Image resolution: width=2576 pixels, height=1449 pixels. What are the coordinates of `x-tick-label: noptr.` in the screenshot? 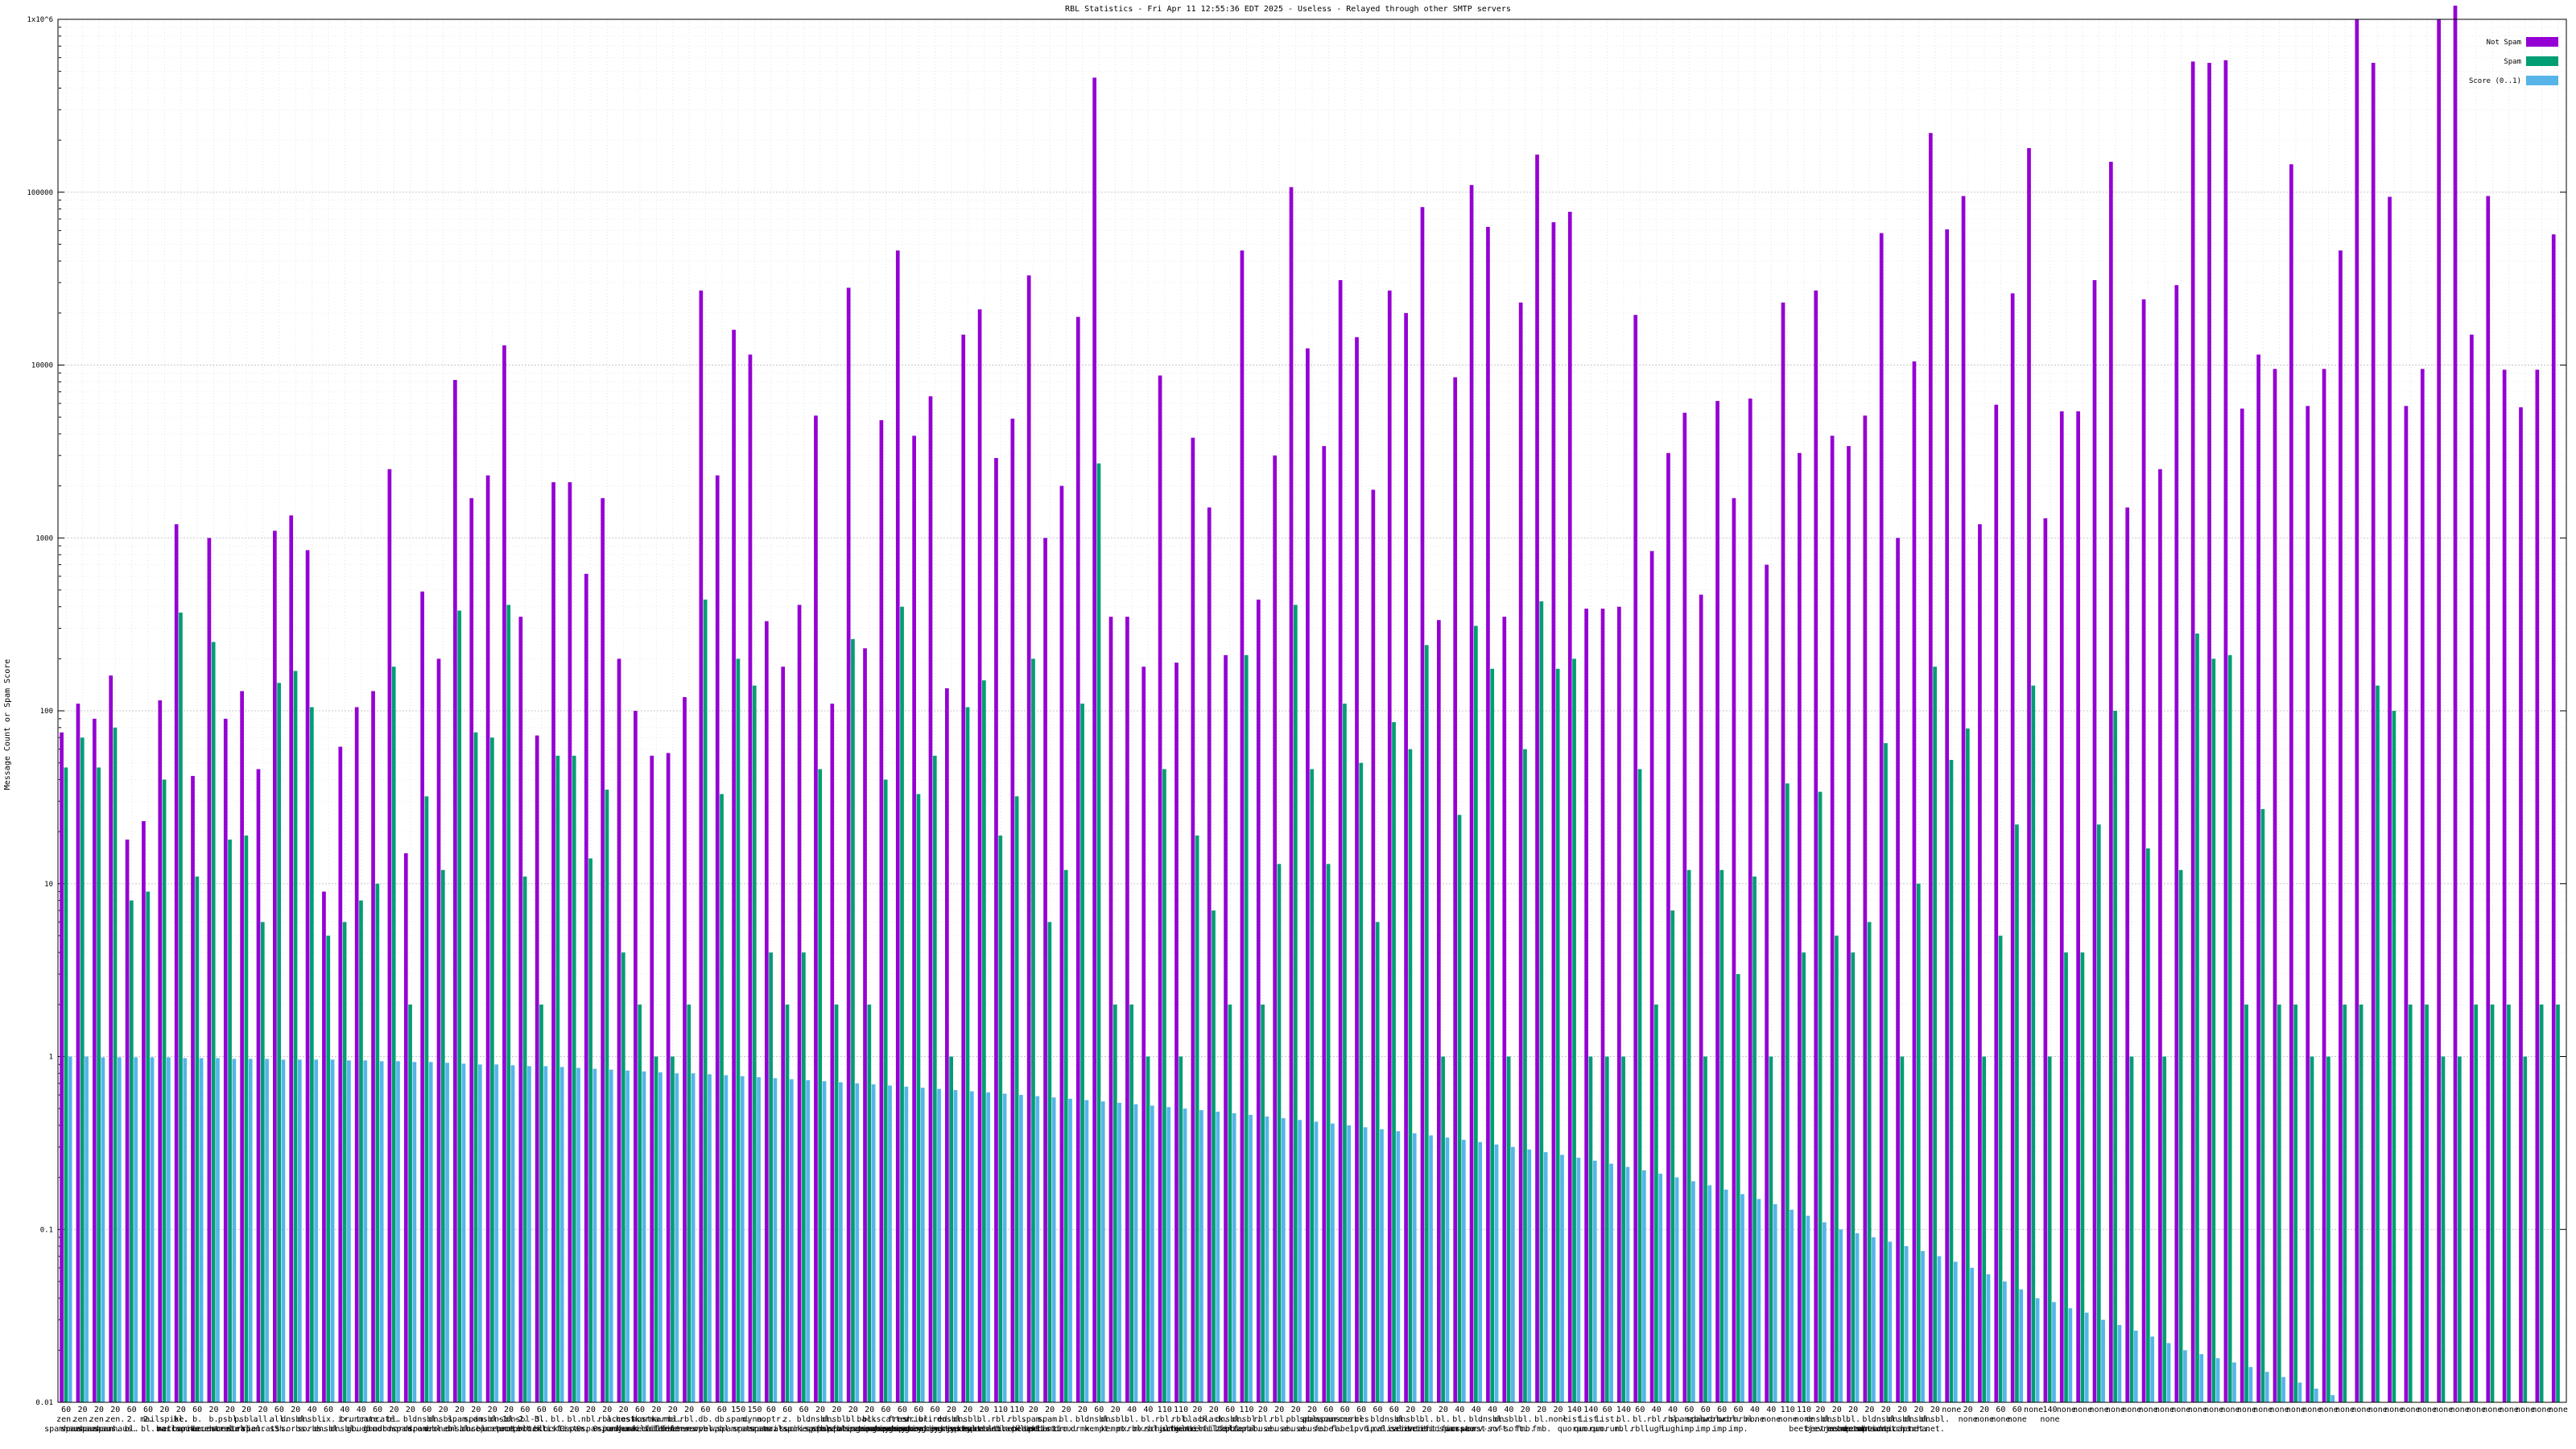 It's located at (771, 1419).